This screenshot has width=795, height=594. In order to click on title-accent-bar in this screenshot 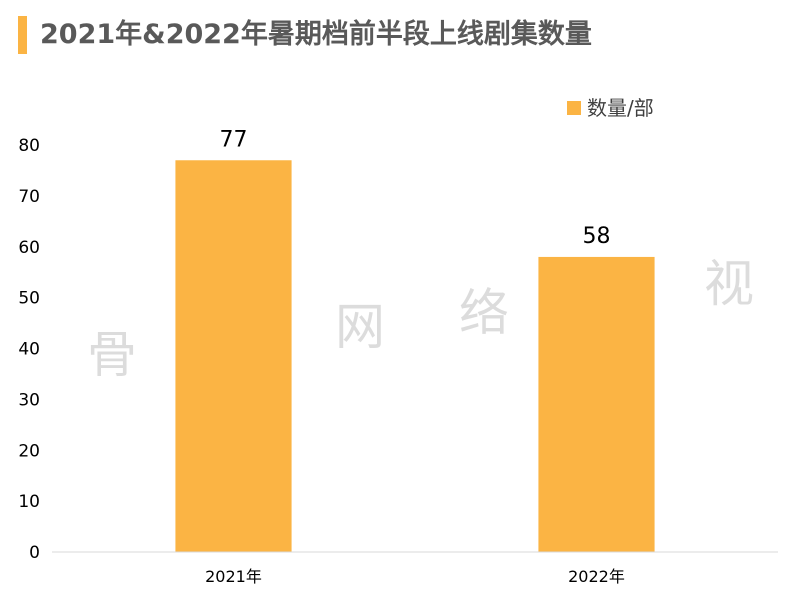, I will do `click(22, 35)`.